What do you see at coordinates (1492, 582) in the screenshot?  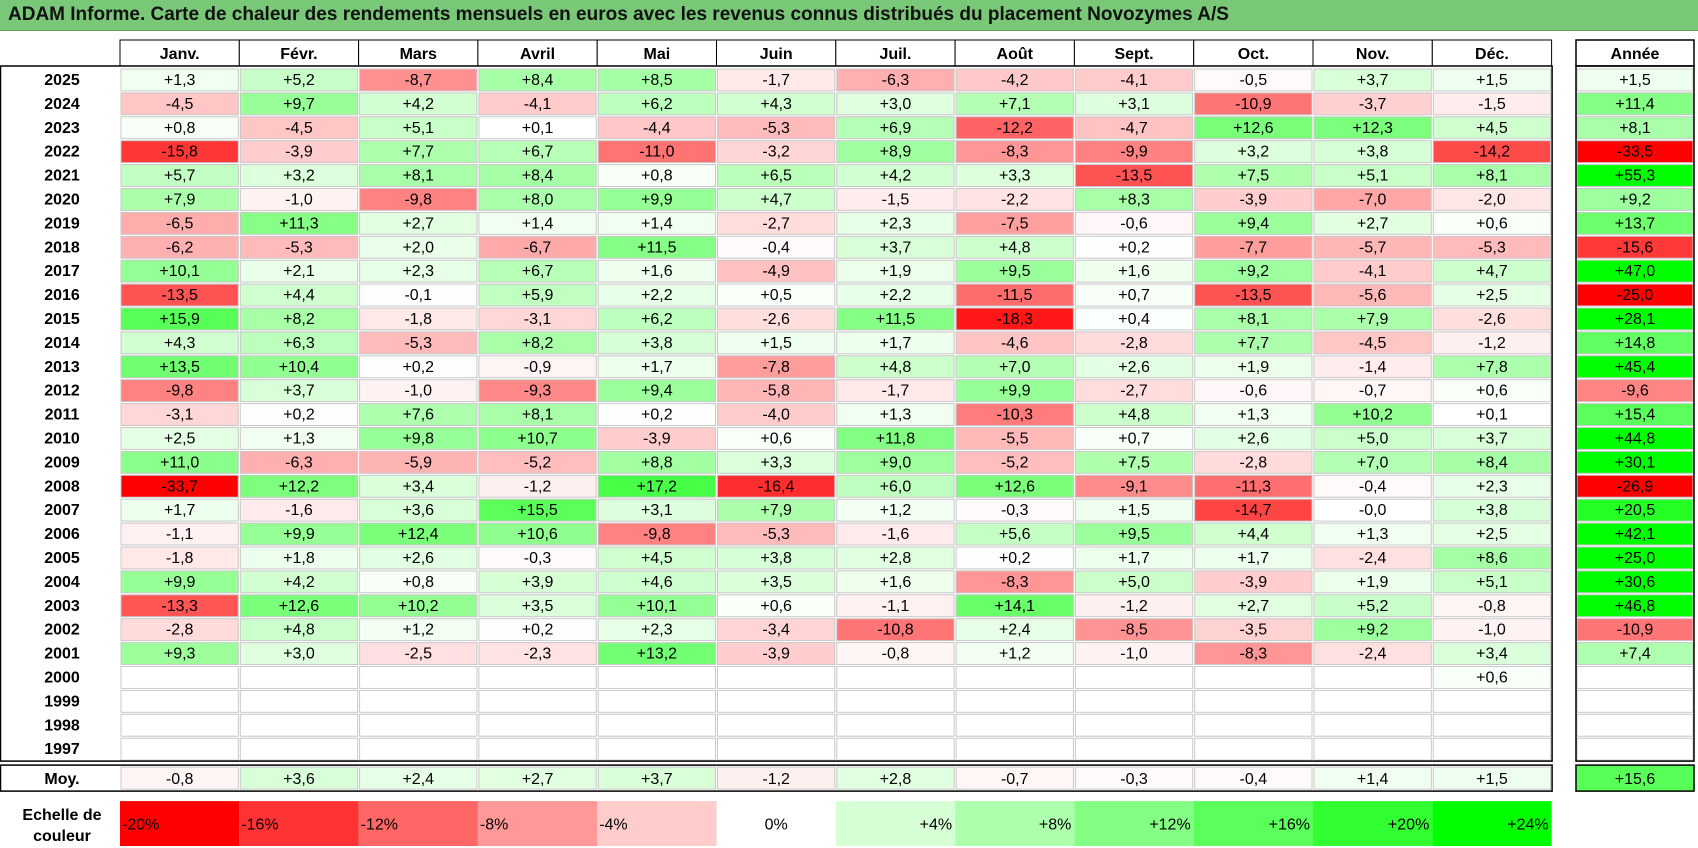 I see `cell-value: +5,1` at bounding box center [1492, 582].